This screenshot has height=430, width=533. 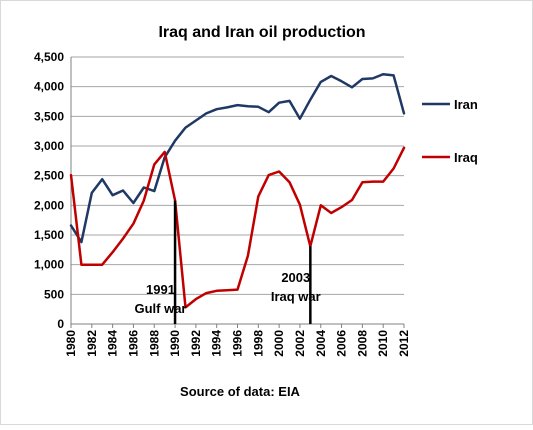 What do you see at coordinates (238, 343) in the screenshot?
I see `x-tick-label: 1996` at bounding box center [238, 343].